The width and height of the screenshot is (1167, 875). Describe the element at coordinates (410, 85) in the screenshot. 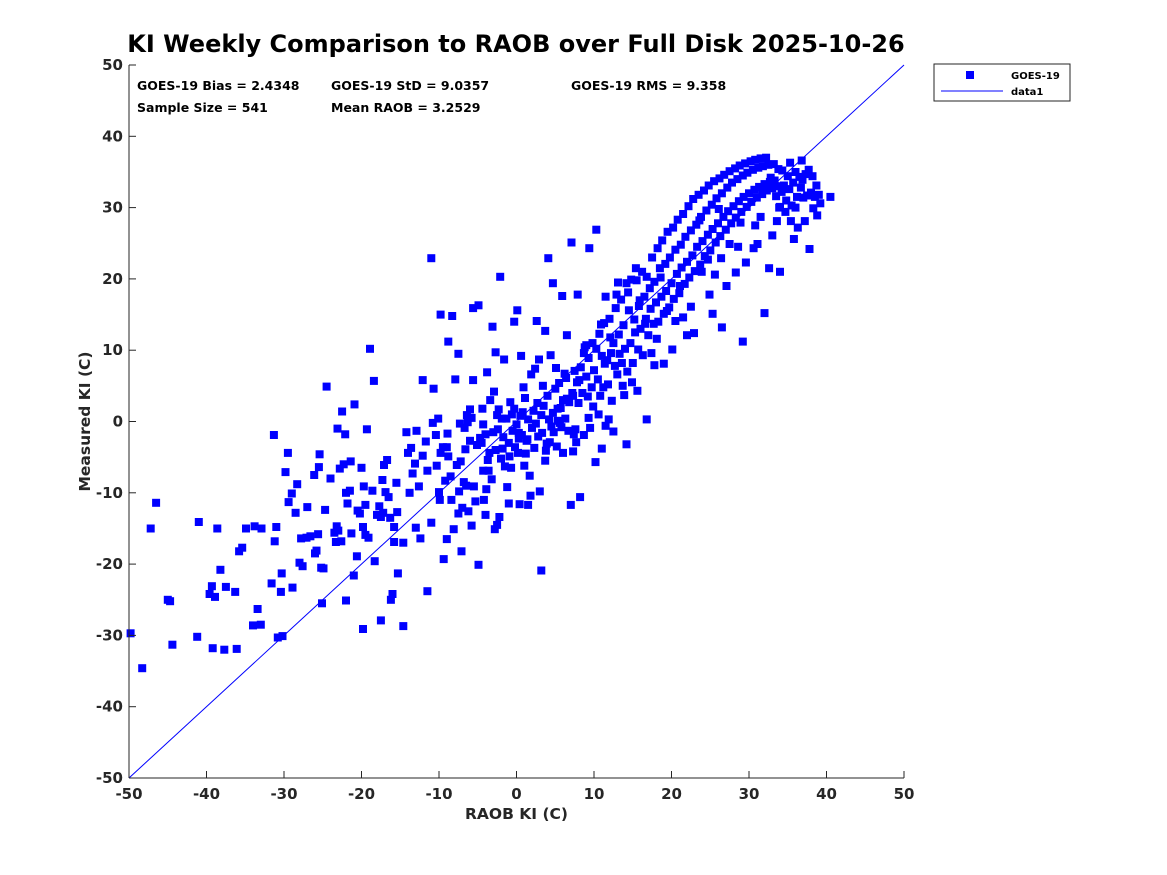

I see `stat-std: GOES-19 StD = 9.0357` at that location.